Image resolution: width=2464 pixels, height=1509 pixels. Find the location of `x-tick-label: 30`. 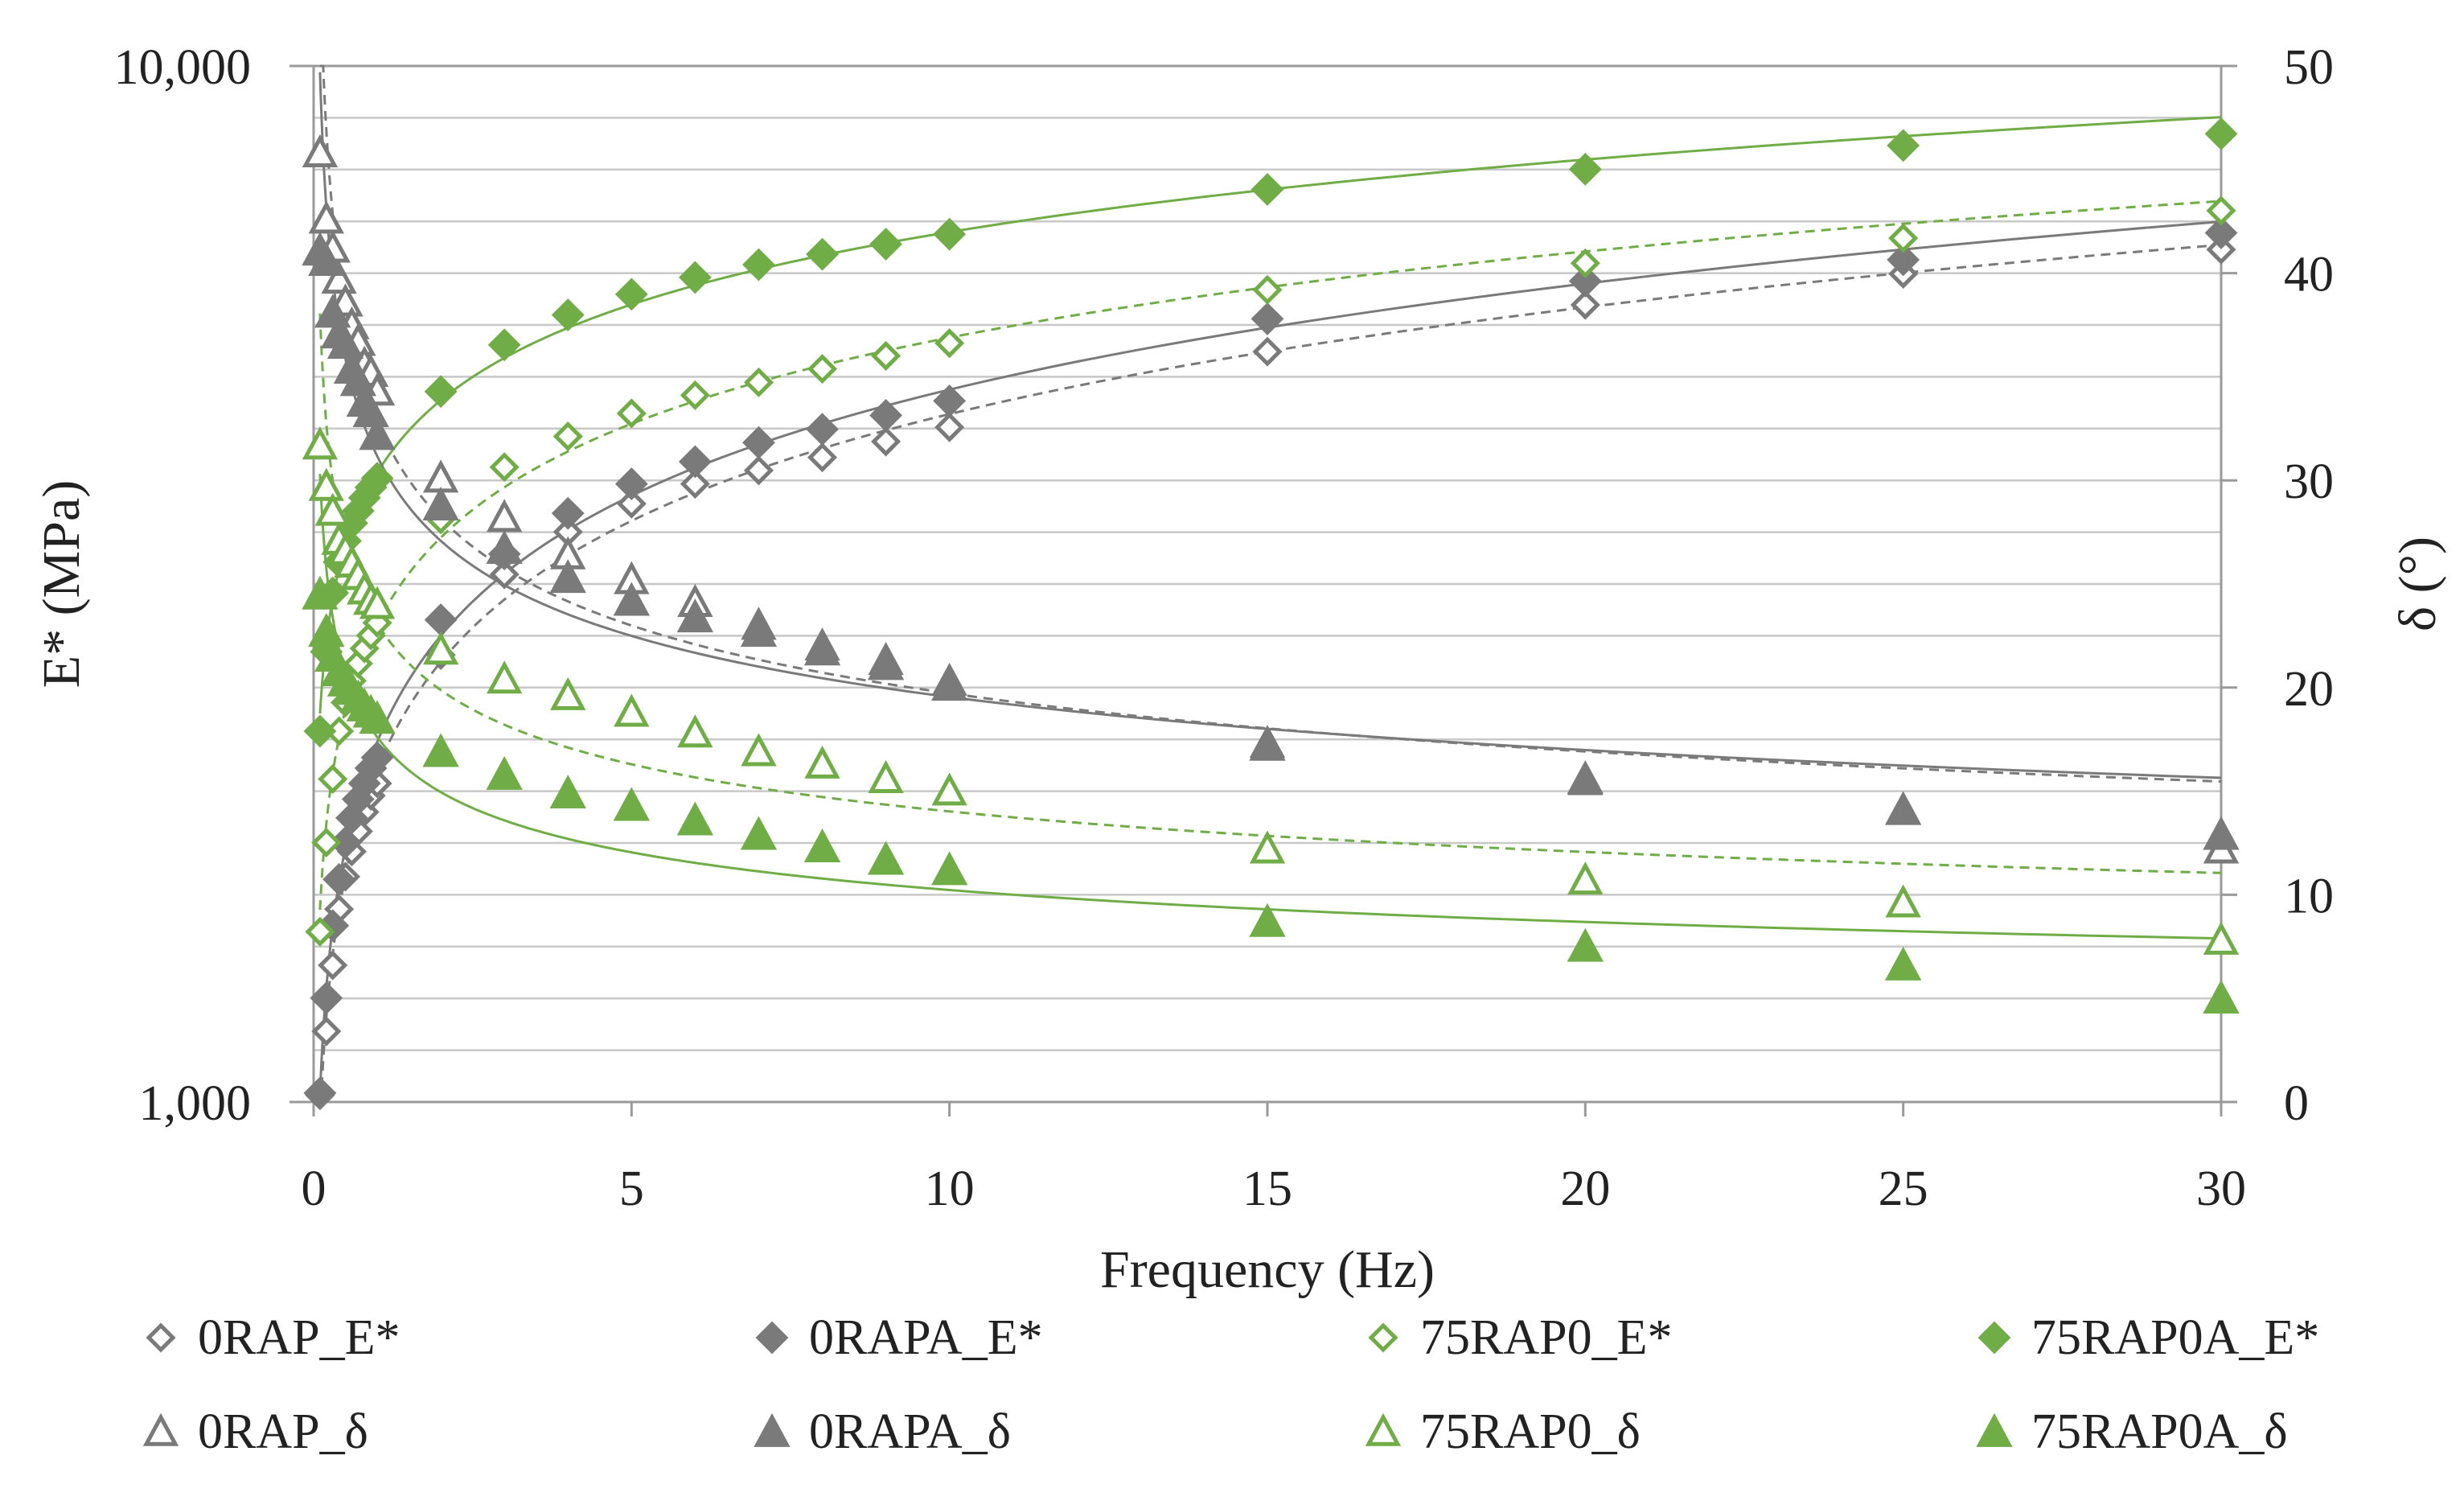

x-tick-label: 30 is located at coordinates (2221, 1189).